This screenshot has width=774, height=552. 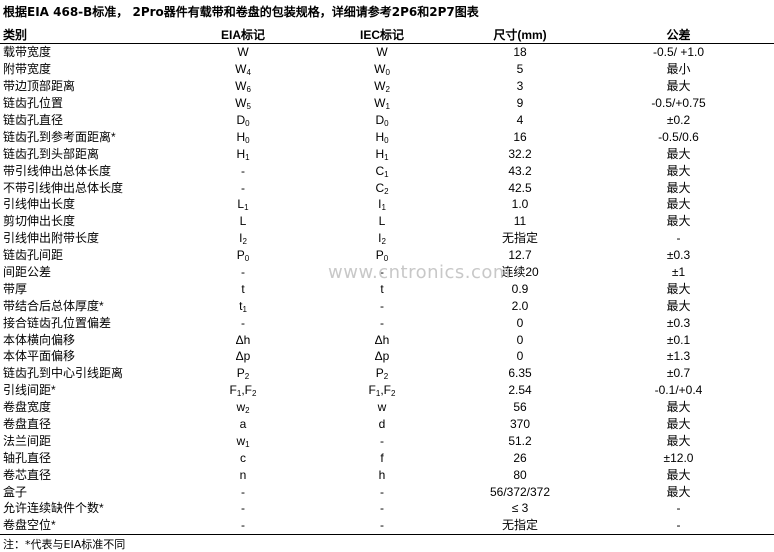 What do you see at coordinates (27, 474) in the screenshot?
I see `table-cell: 卷芯直径` at bounding box center [27, 474].